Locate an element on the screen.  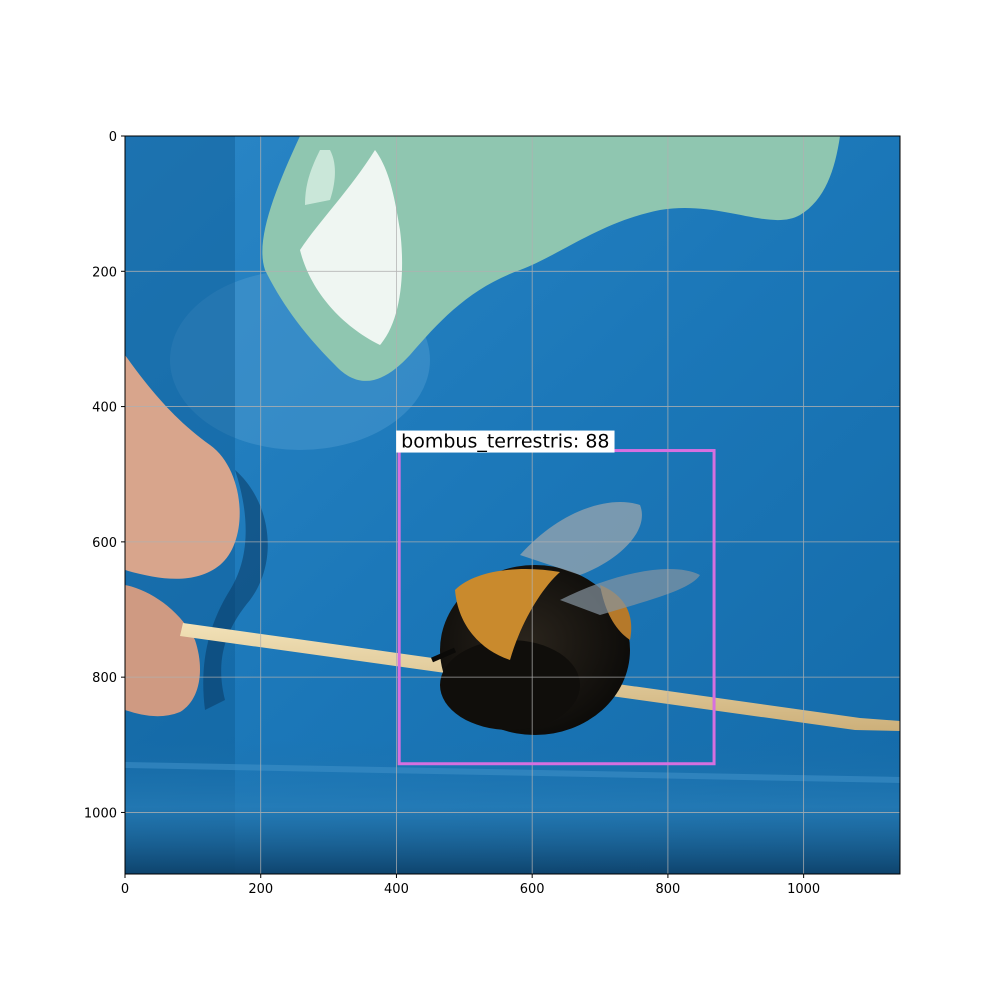
tray-ridge is located at coordinates (512, 772).